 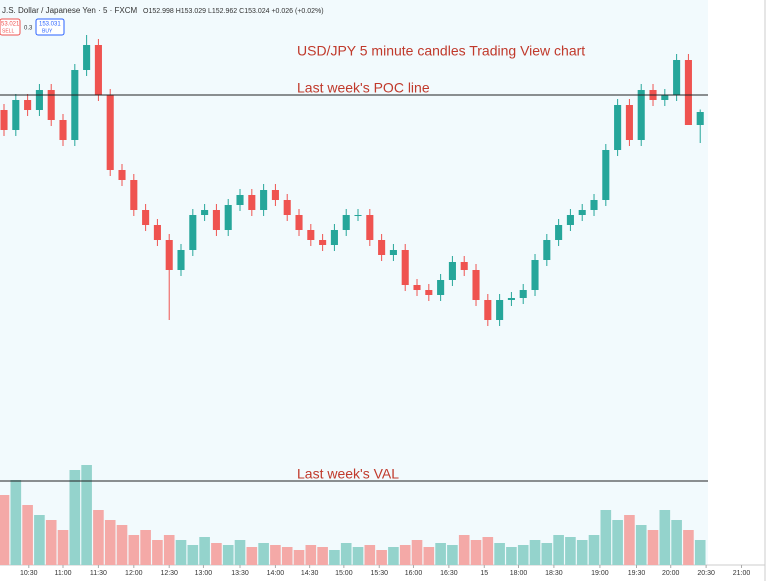 What do you see at coordinates (637, 573) in the screenshot?
I see `x-tick-label: 19:30` at bounding box center [637, 573].